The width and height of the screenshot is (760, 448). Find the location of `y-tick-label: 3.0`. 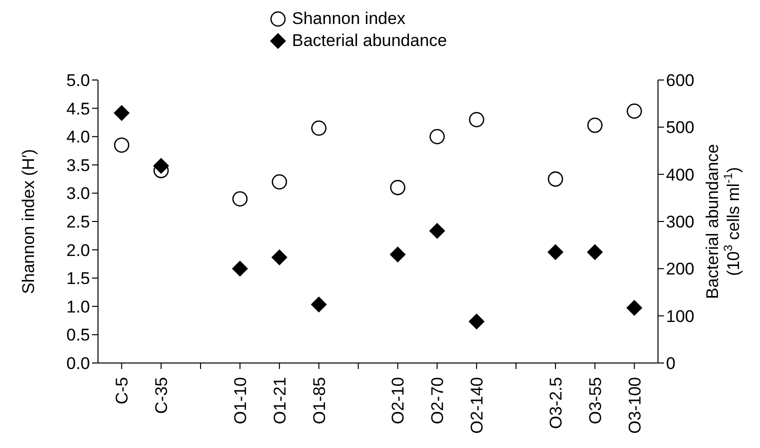

y-tick-label: 3.0 is located at coordinates (78, 194).